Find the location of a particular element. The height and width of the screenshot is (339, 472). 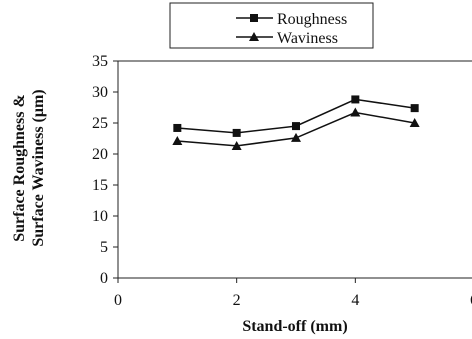

x-tick-label: 2 is located at coordinates (237, 300).